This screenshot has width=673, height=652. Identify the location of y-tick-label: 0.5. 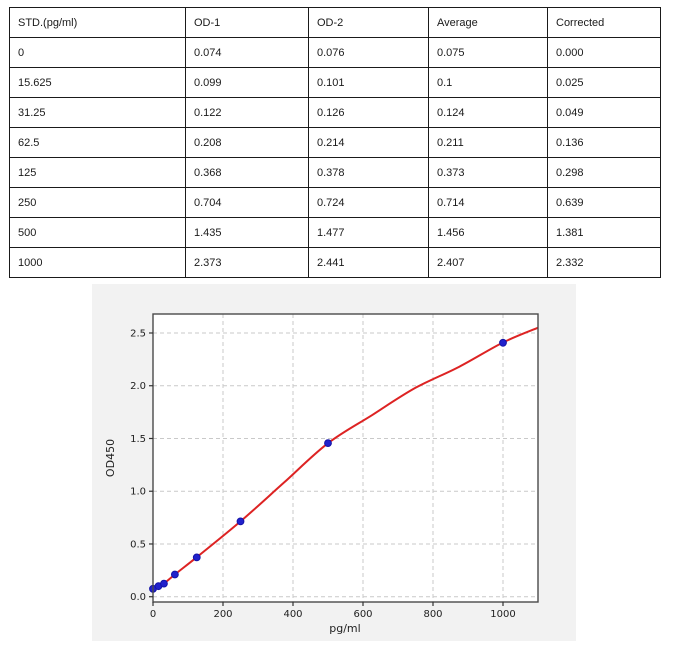
(138, 544).